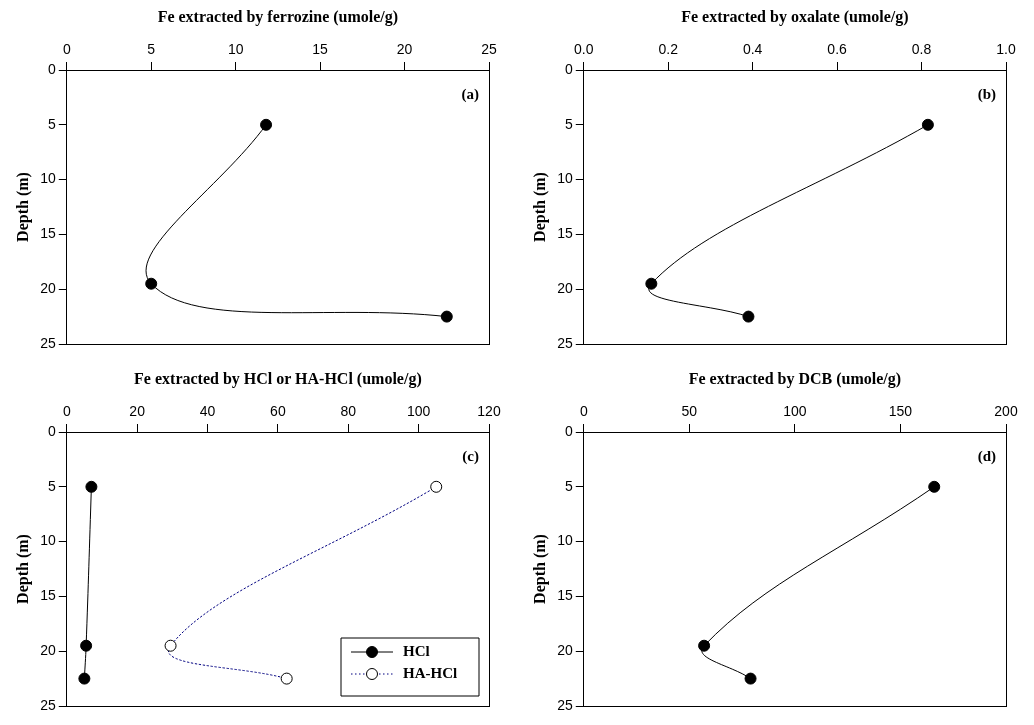 This screenshot has height=725, width=1034. I want to click on x-tick-label: 50, so click(689, 411).